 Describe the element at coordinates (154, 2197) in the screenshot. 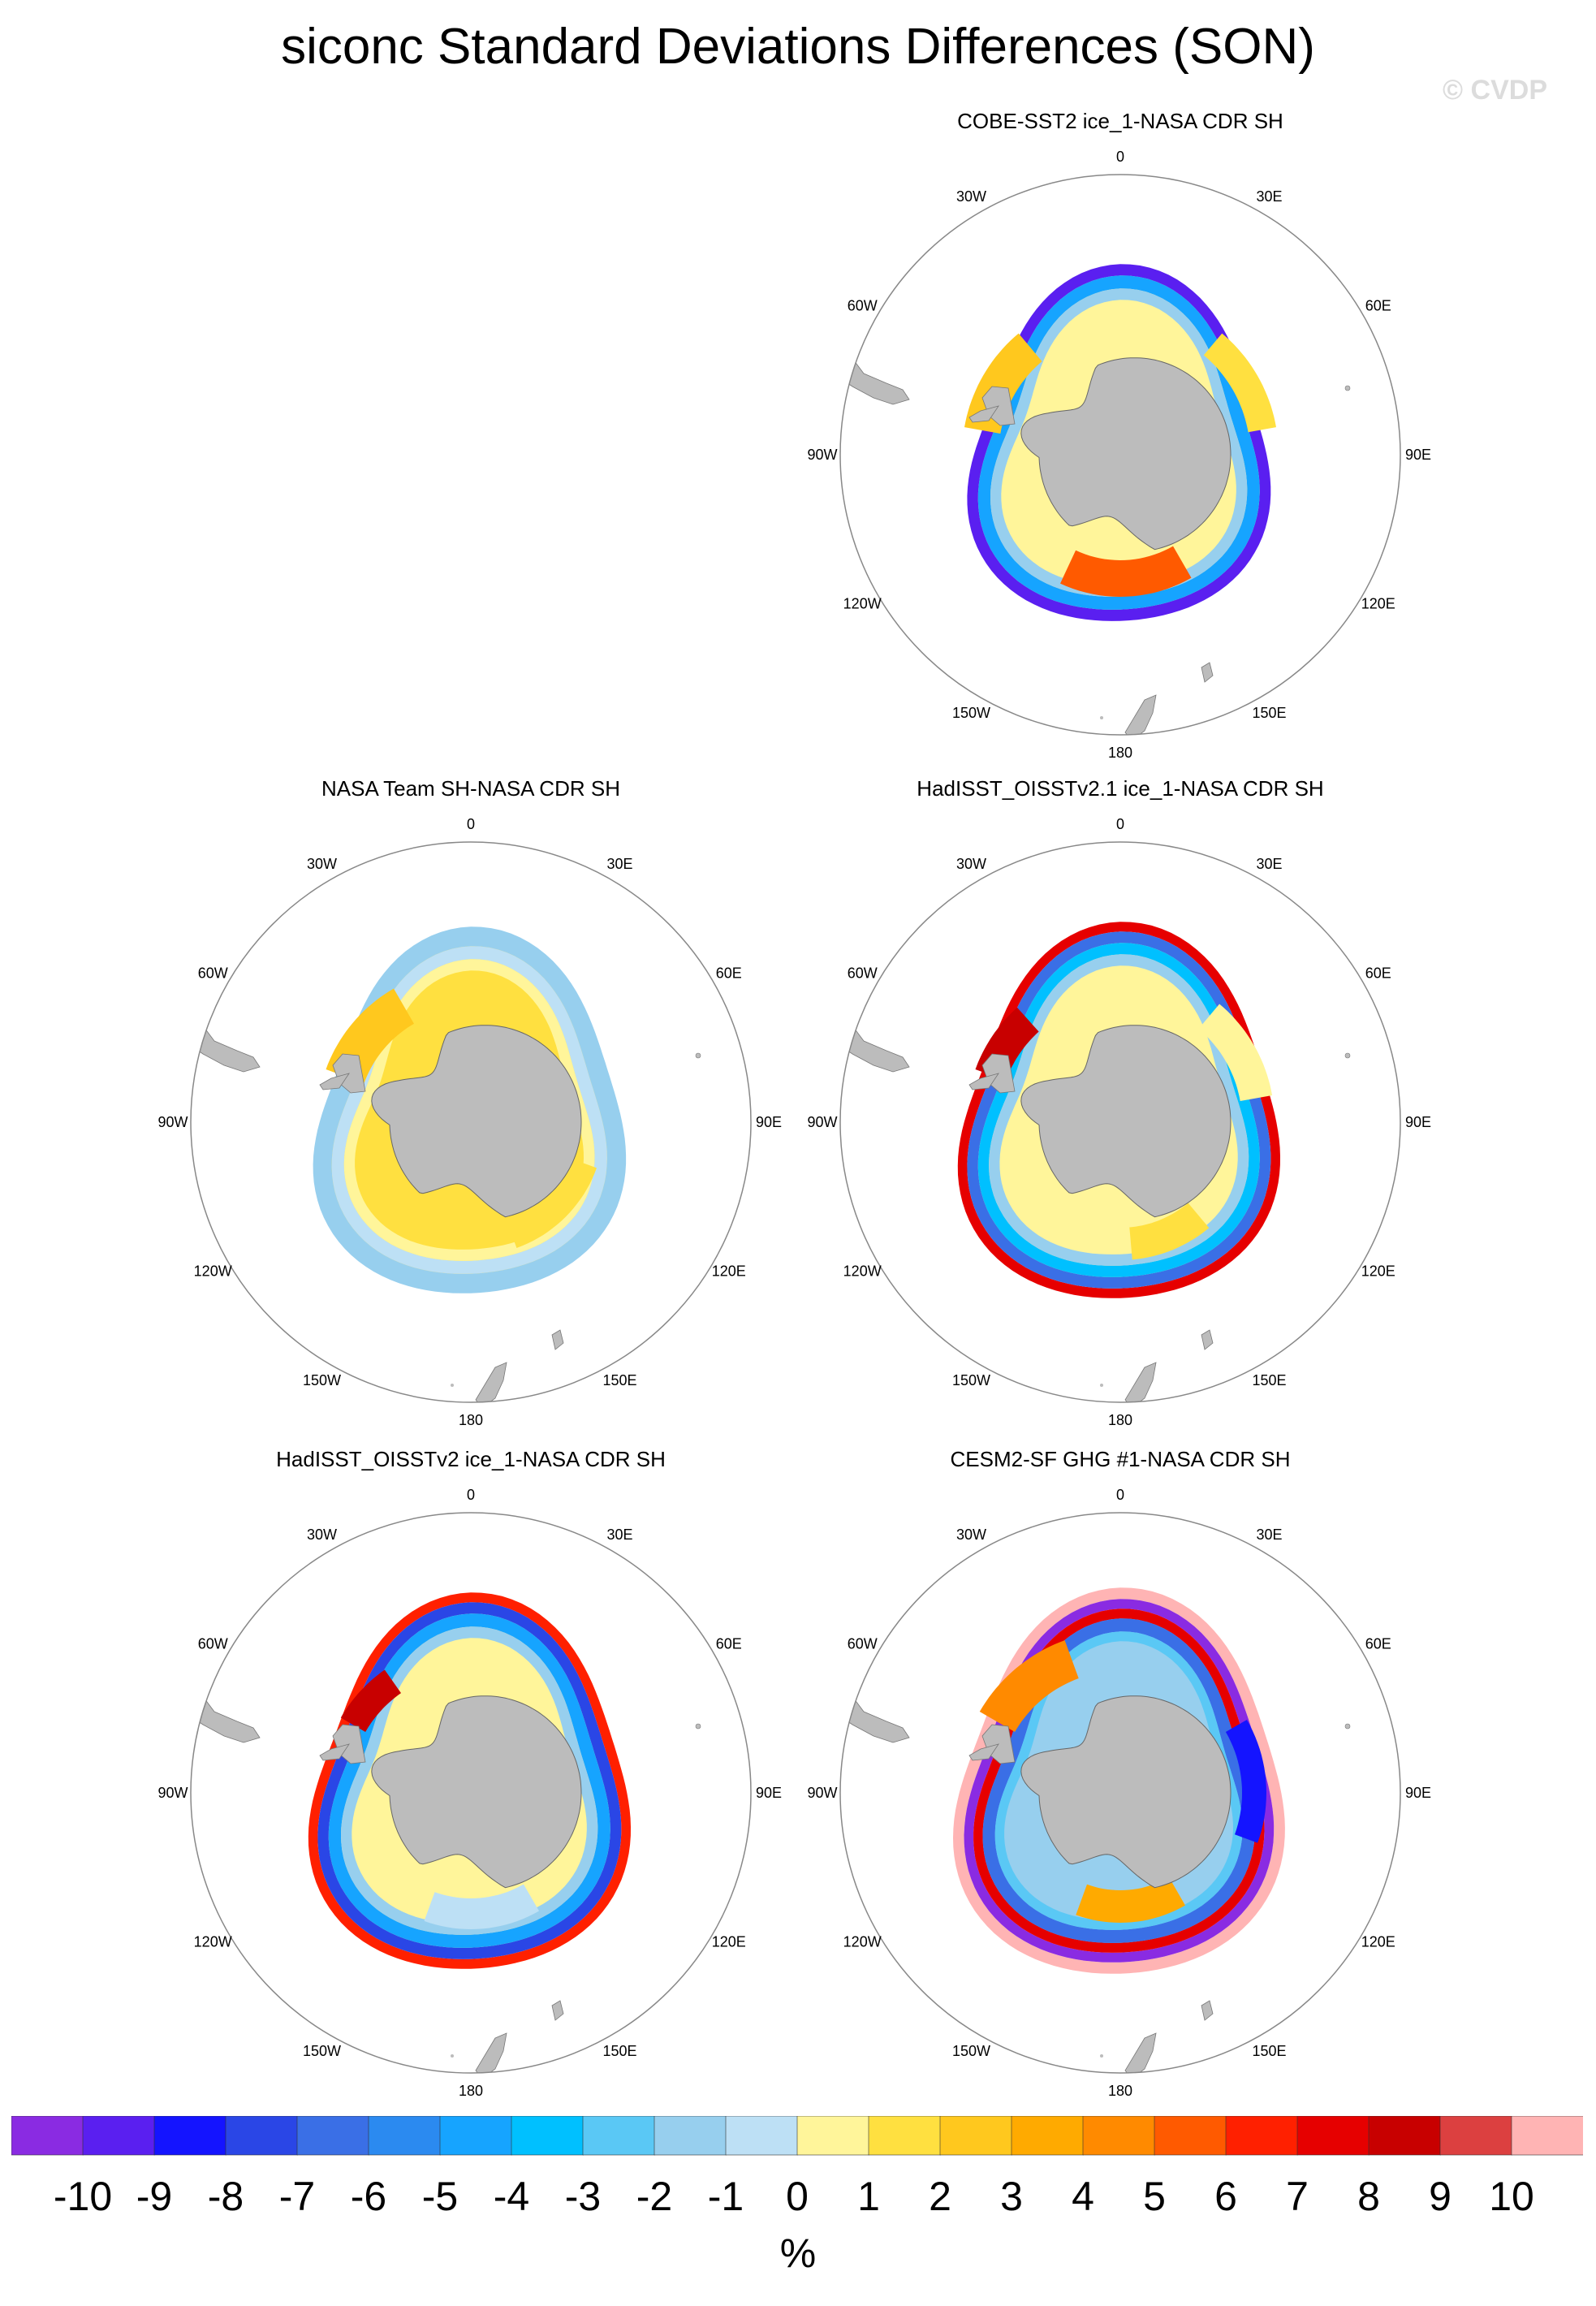

I see `colorbar-tick-label: -9` at that location.